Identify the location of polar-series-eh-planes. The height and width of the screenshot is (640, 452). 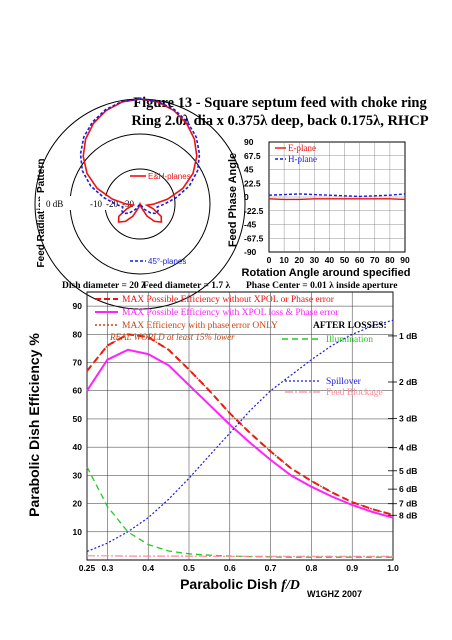
(140, 160).